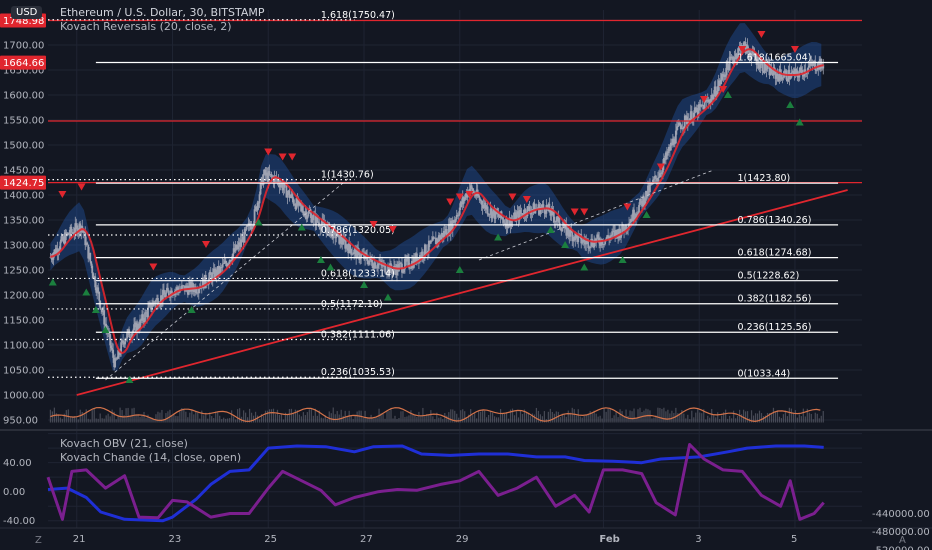  Describe the element at coordinates (146, 26) in the screenshot. I see `indicator-legend: Kovach Reversals (20, close, 2)` at that location.